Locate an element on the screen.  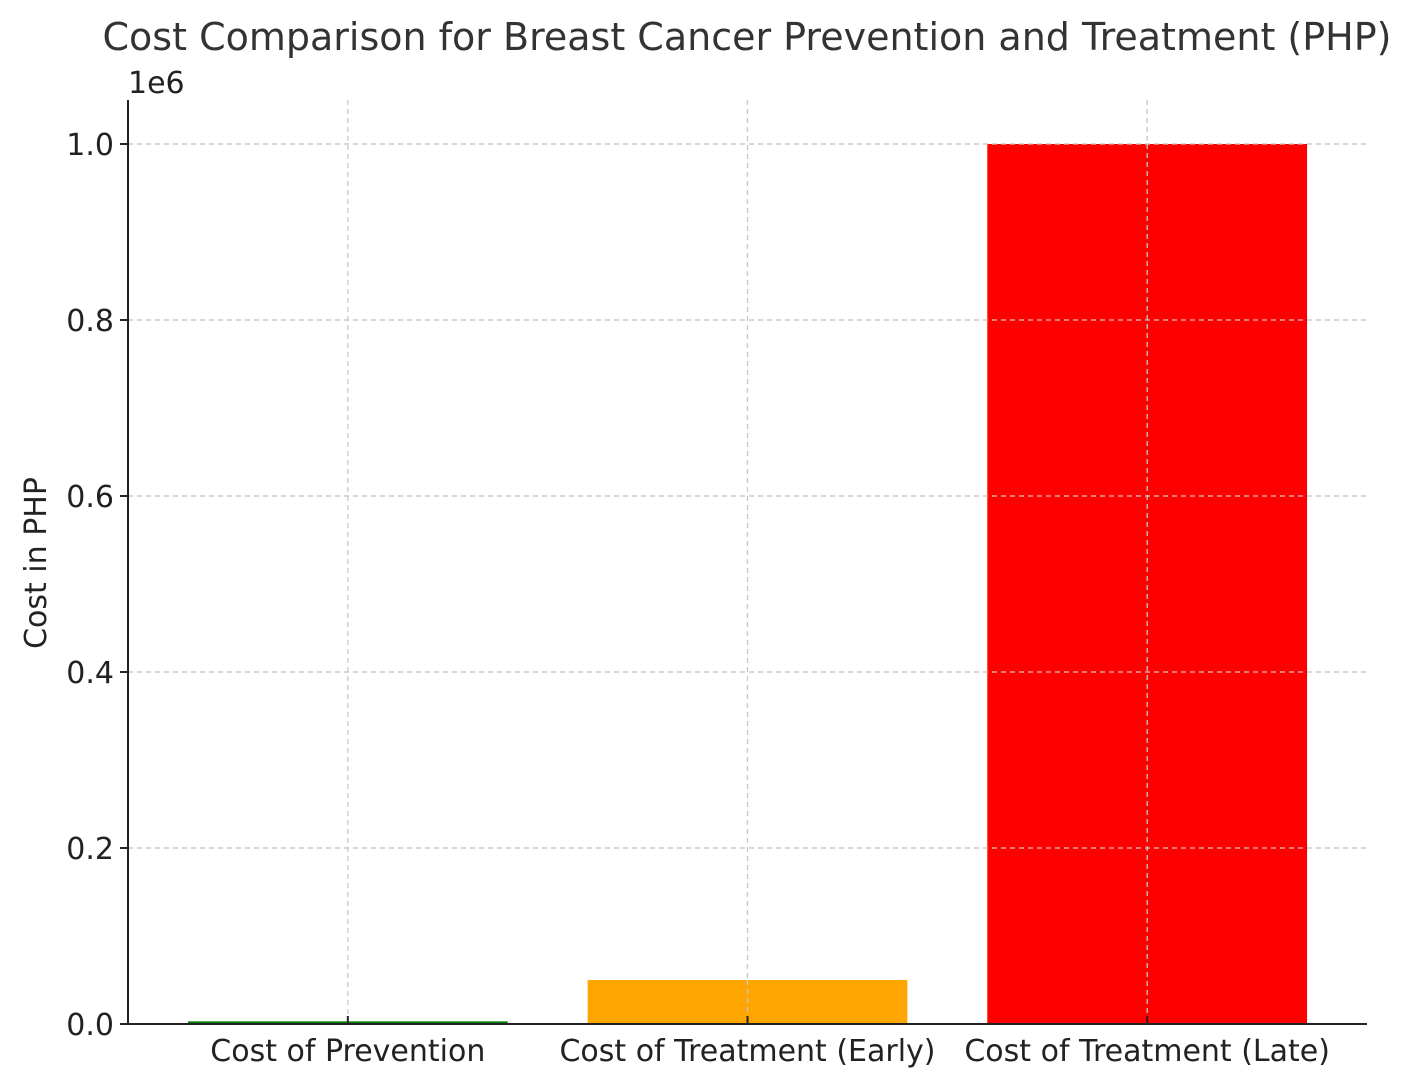
y-tick-label: 0.4 is located at coordinates (90, 673).